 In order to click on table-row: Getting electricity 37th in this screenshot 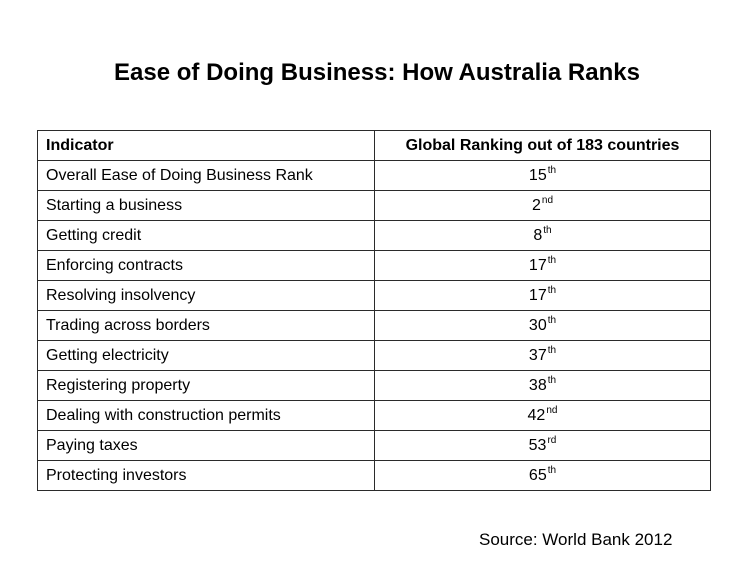, I will do `click(374, 355)`.